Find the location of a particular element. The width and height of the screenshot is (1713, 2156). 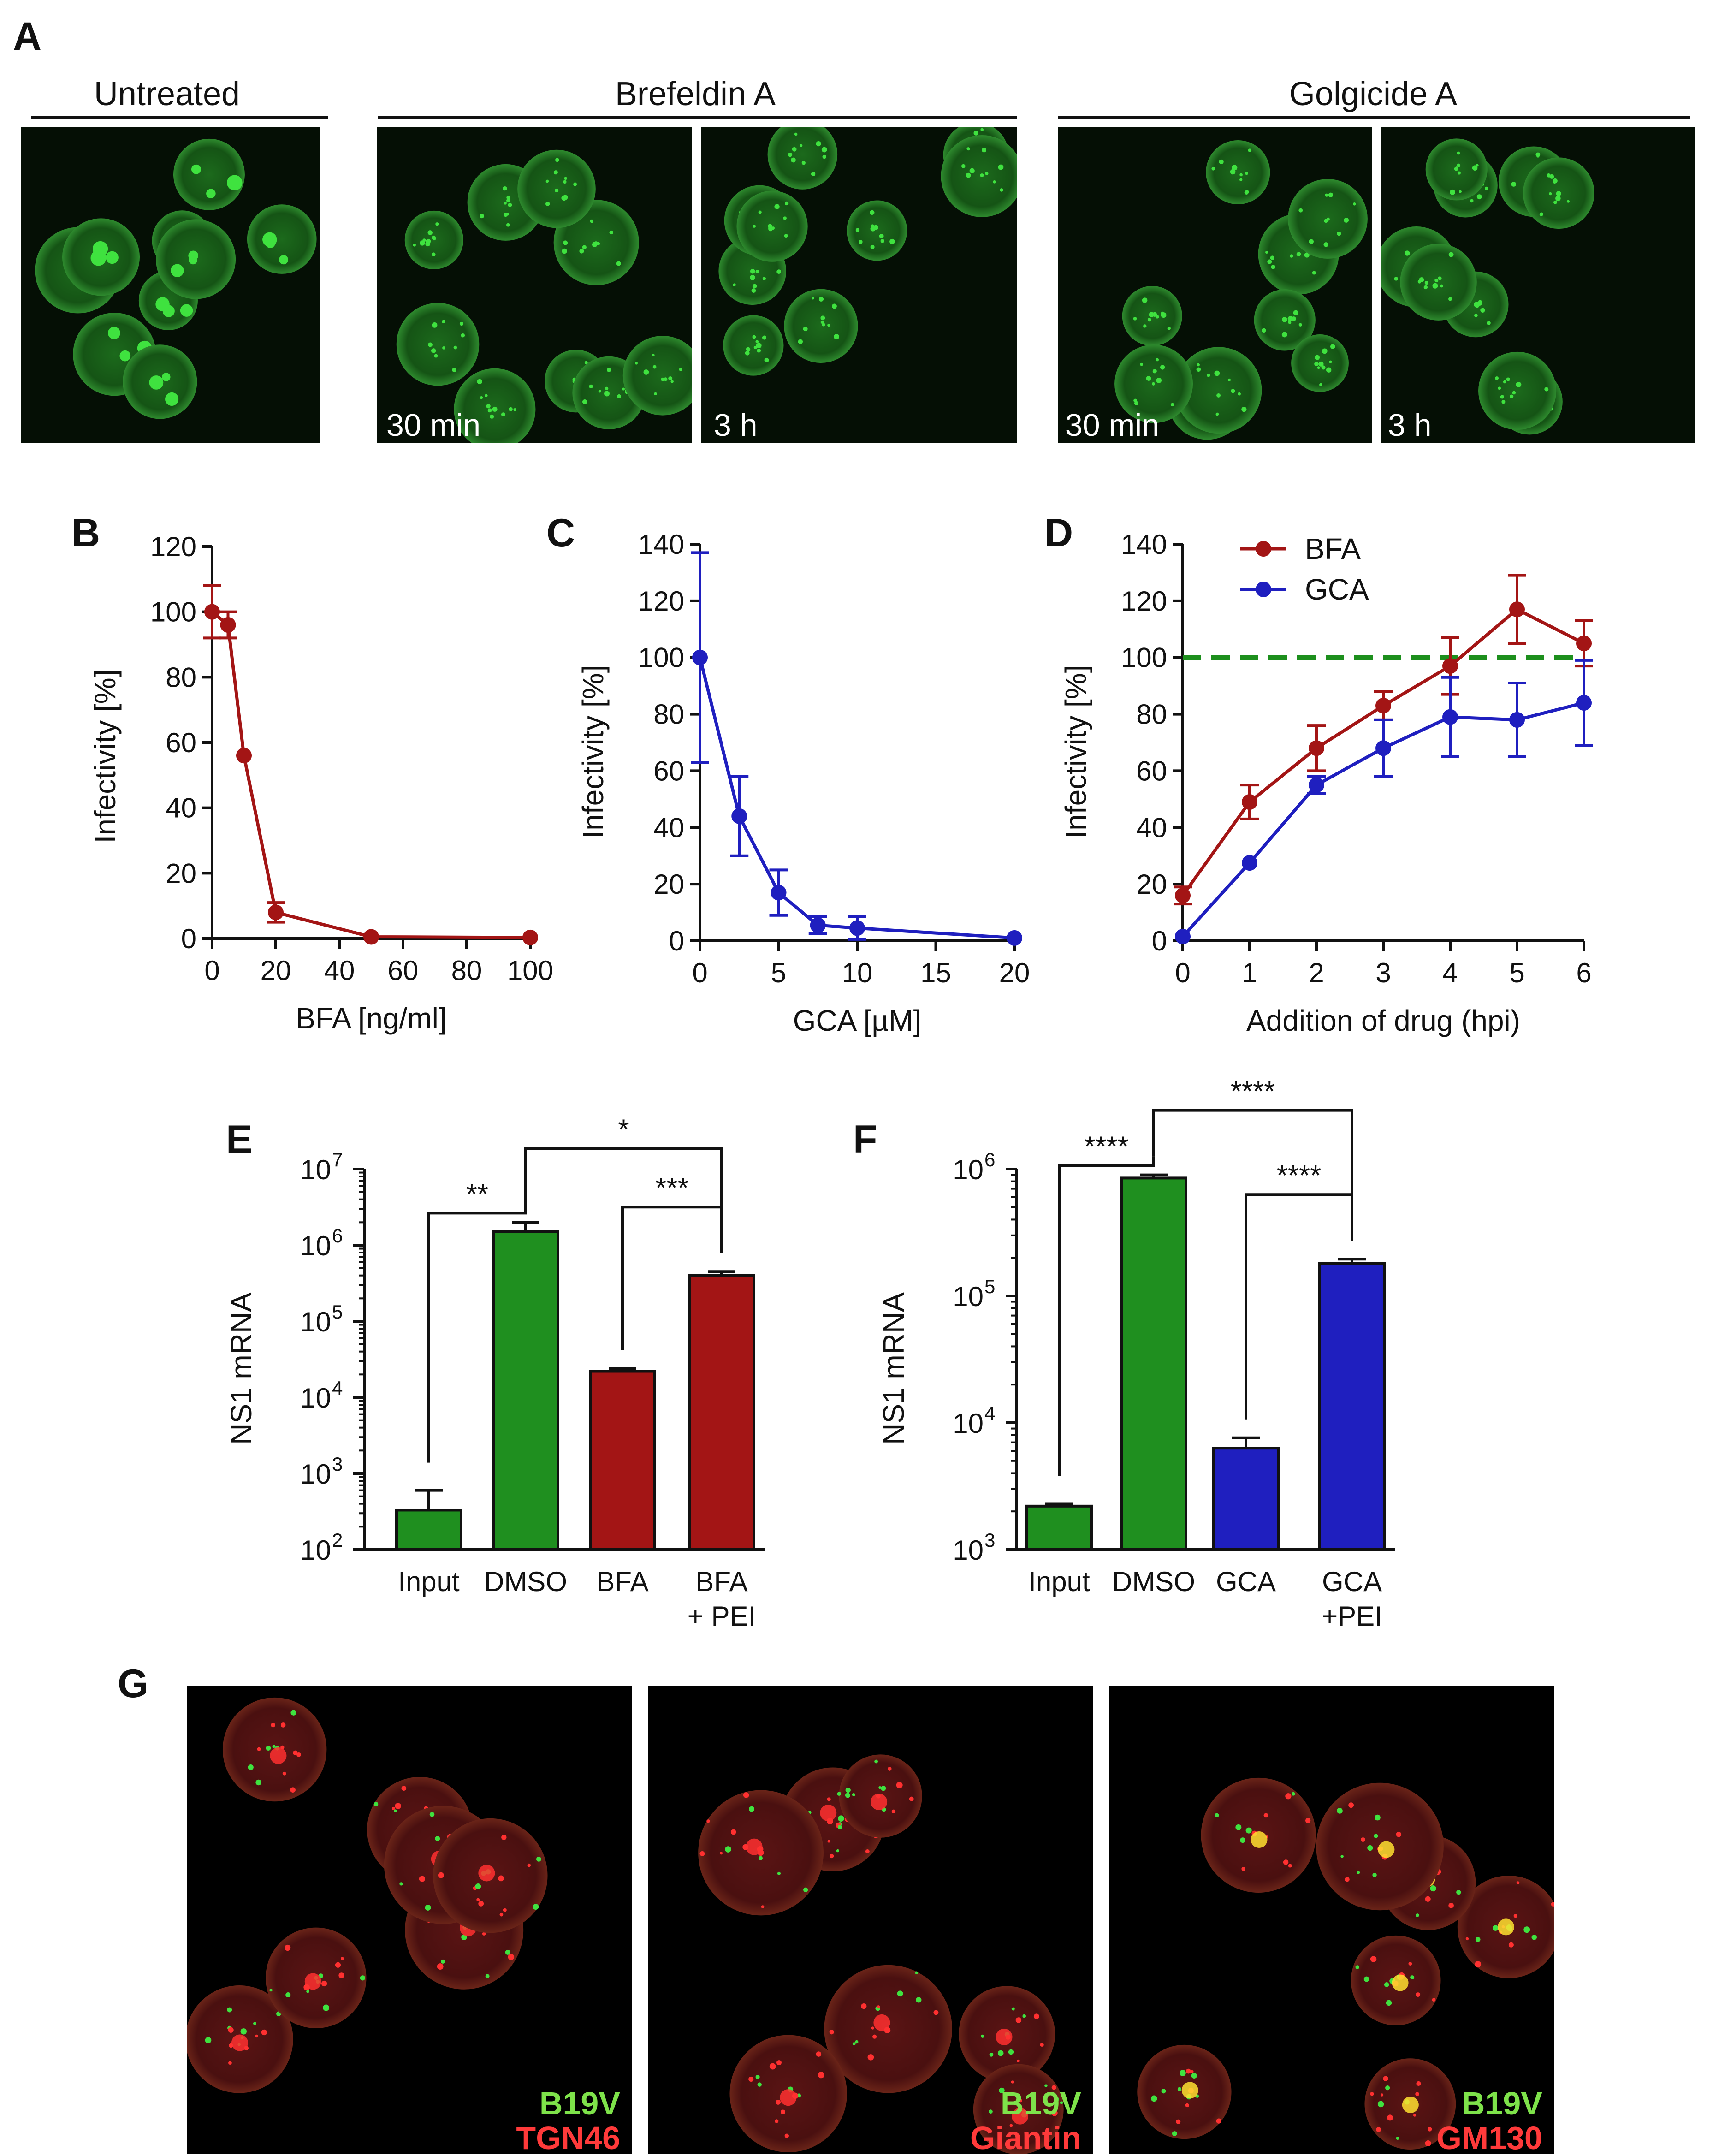

panel-letter-a: A is located at coordinates (27, 36).